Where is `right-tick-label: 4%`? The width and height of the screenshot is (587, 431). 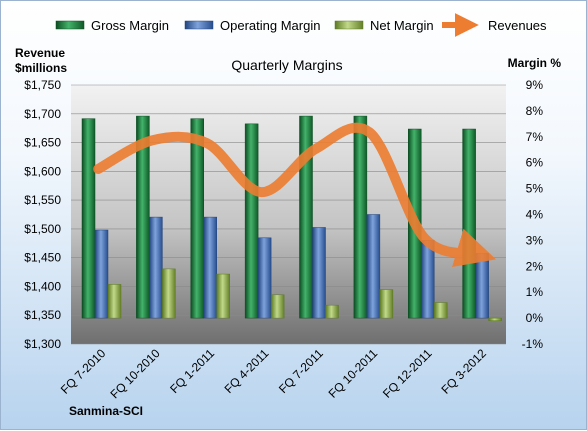
right-tick-label: 4% is located at coordinates (535, 215).